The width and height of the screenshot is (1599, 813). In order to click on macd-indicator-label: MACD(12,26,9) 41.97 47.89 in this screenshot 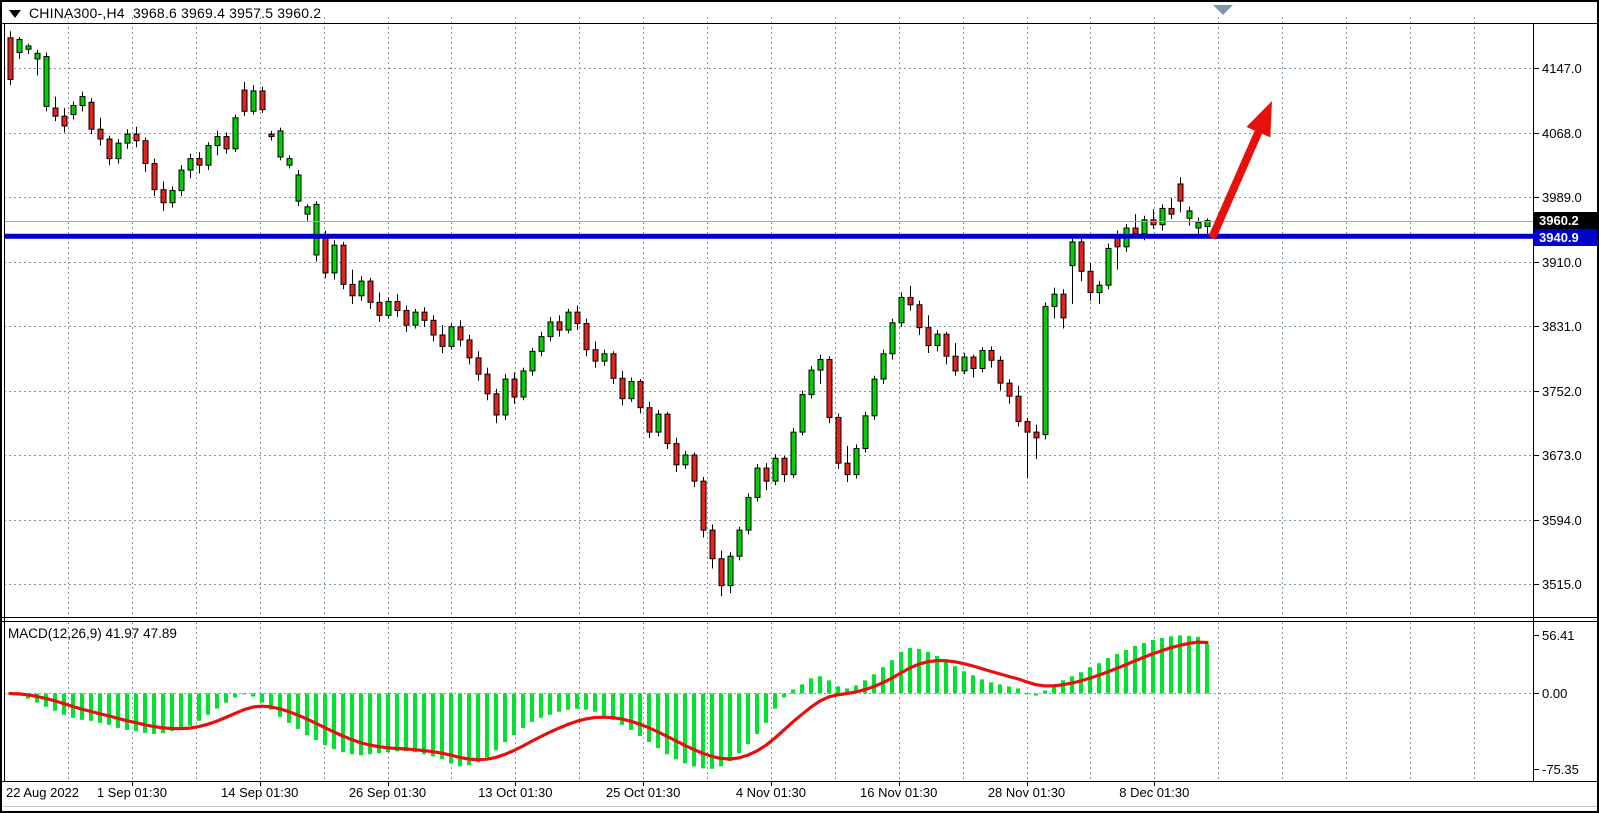, I will do `click(92, 633)`.